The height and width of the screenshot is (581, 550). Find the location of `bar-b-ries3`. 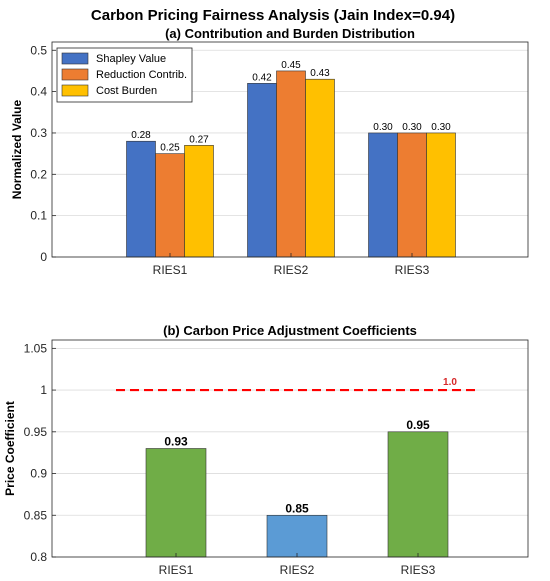

bar-b-ries3 is located at coordinates (418, 494).